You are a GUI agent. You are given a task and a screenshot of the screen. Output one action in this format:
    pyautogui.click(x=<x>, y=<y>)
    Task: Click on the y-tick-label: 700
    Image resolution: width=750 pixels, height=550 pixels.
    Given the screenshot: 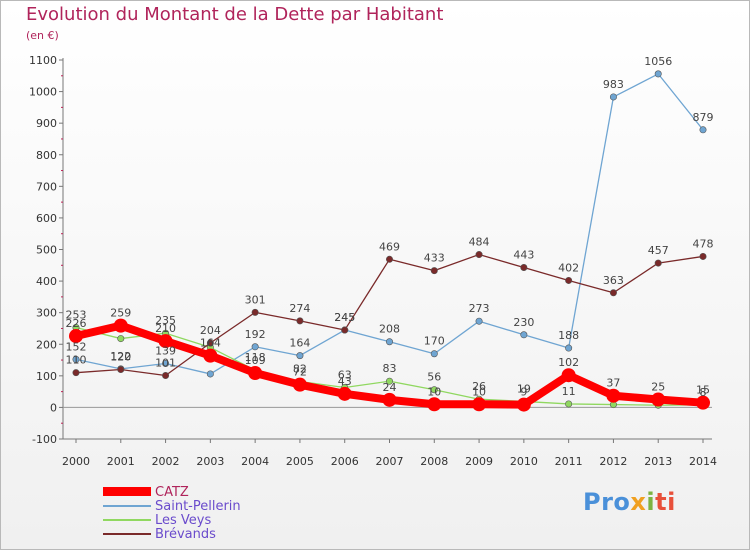 What is the action you would take?
    pyautogui.click(x=46, y=186)
    